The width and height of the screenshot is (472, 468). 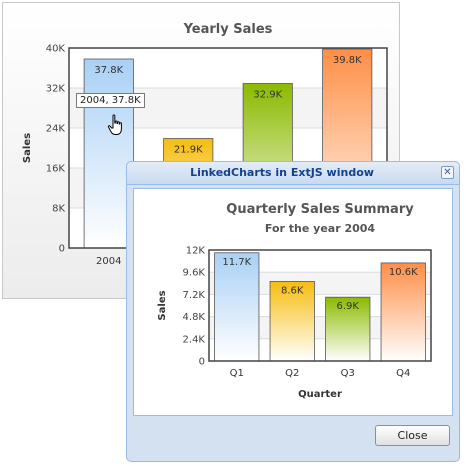 I want to click on x-tick-label: Q3, so click(x=348, y=373).